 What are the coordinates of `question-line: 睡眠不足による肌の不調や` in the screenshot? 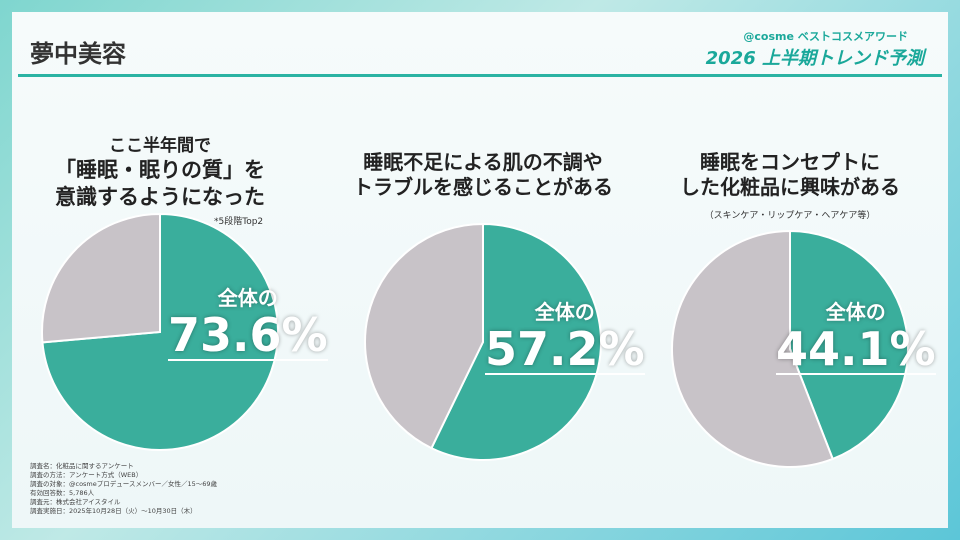 It's located at (483, 162).